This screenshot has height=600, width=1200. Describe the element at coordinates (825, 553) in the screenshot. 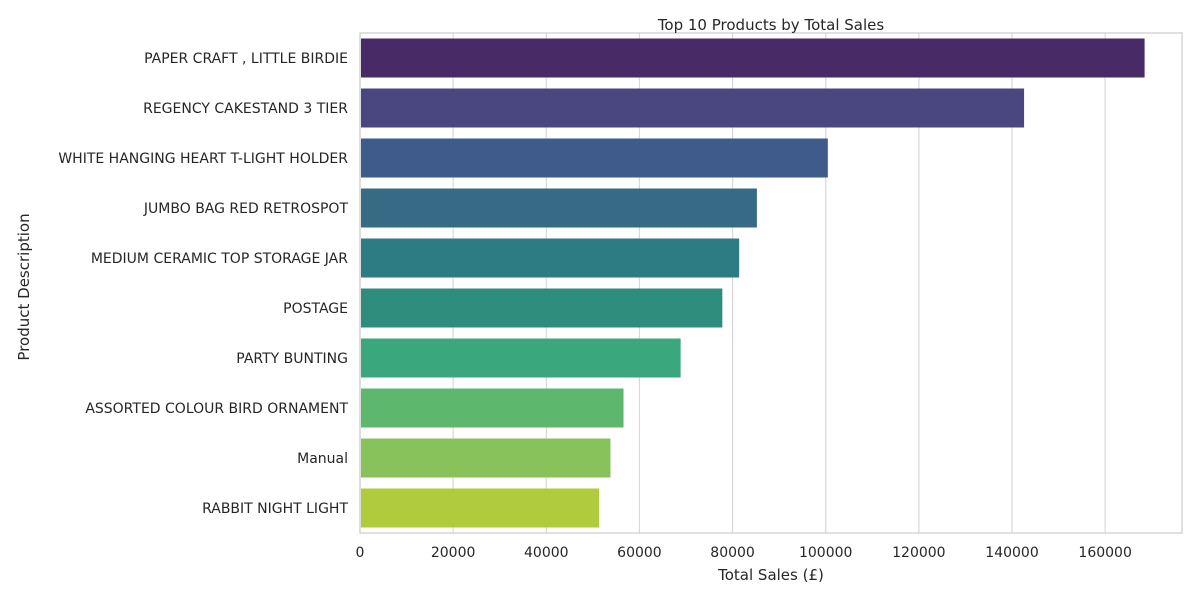

I see `x-tick-label: 100000` at that location.